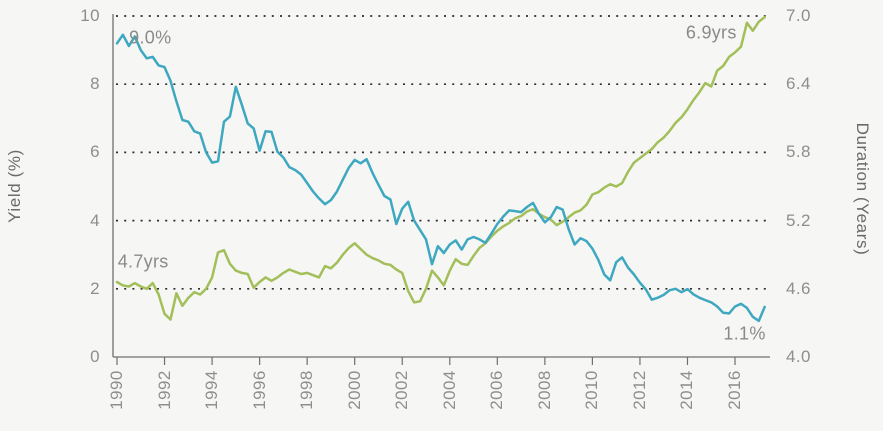 The image size is (883, 431). Describe the element at coordinates (402, 390) in the screenshot. I see `x-tick-label-2002: 2002` at that location.